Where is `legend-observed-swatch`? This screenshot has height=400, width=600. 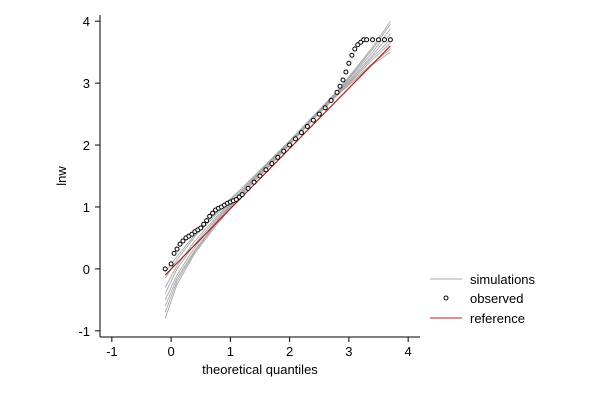
legend-observed-swatch is located at coordinates (446, 298).